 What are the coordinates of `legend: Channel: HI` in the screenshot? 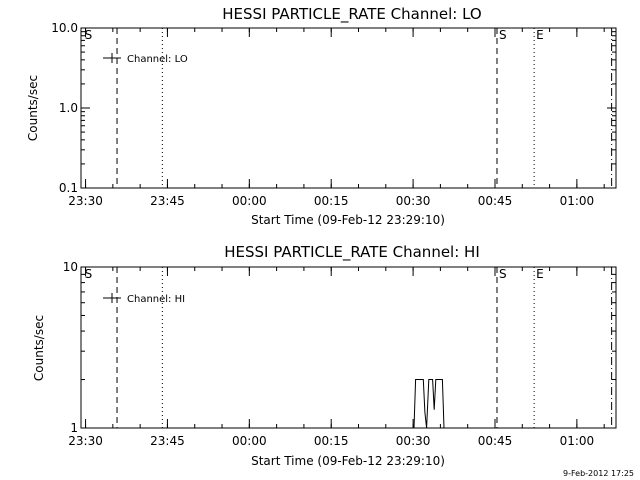 It's located at (144, 299).